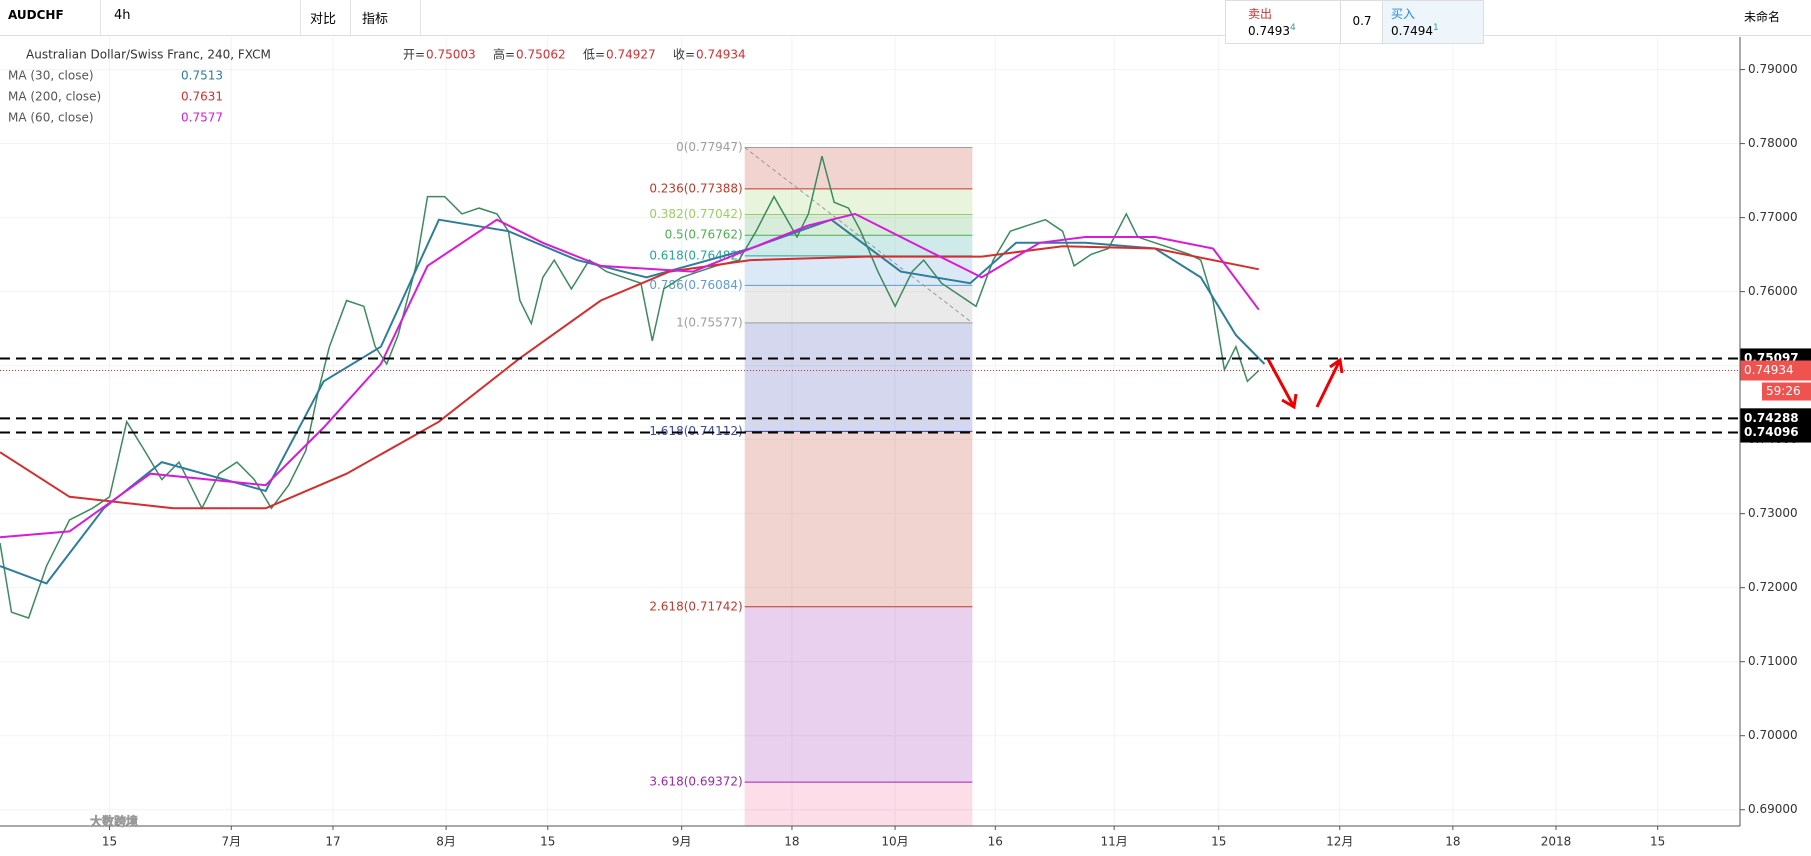 The height and width of the screenshot is (856, 1811). I want to click on buy-panel: 买入 0.74941, so click(1433, 22).